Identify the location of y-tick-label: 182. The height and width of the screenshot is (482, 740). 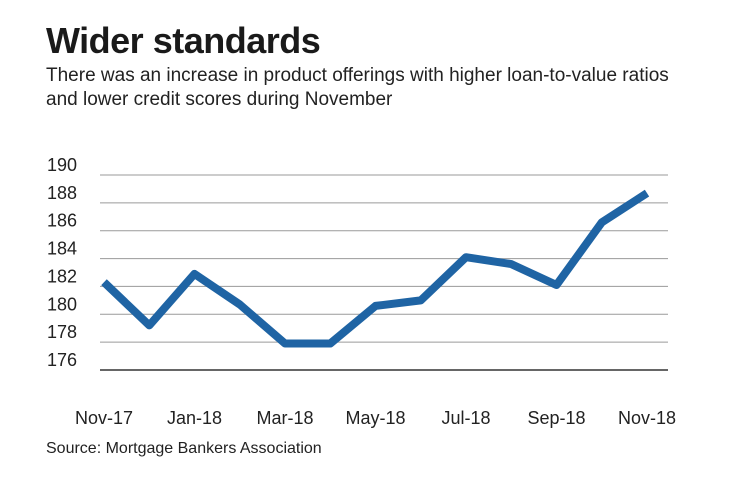
(62, 276).